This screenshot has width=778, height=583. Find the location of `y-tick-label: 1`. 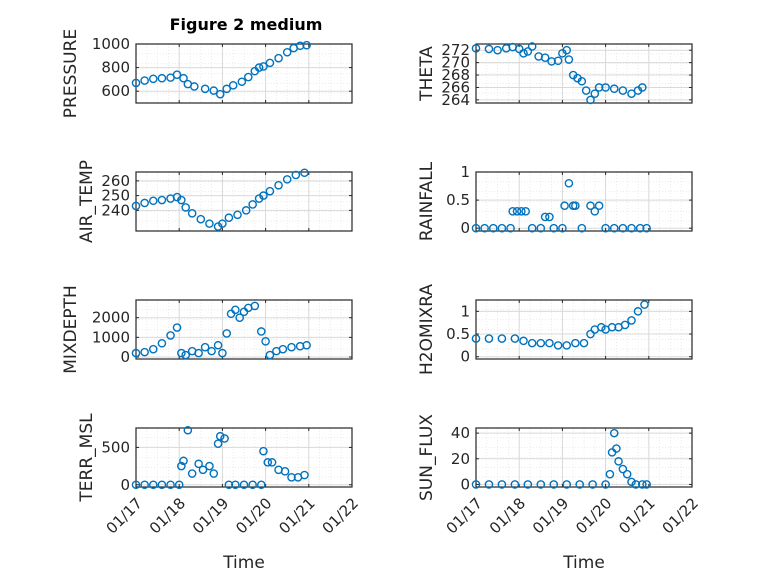

y-tick-label: 1 is located at coordinates (465, 172).